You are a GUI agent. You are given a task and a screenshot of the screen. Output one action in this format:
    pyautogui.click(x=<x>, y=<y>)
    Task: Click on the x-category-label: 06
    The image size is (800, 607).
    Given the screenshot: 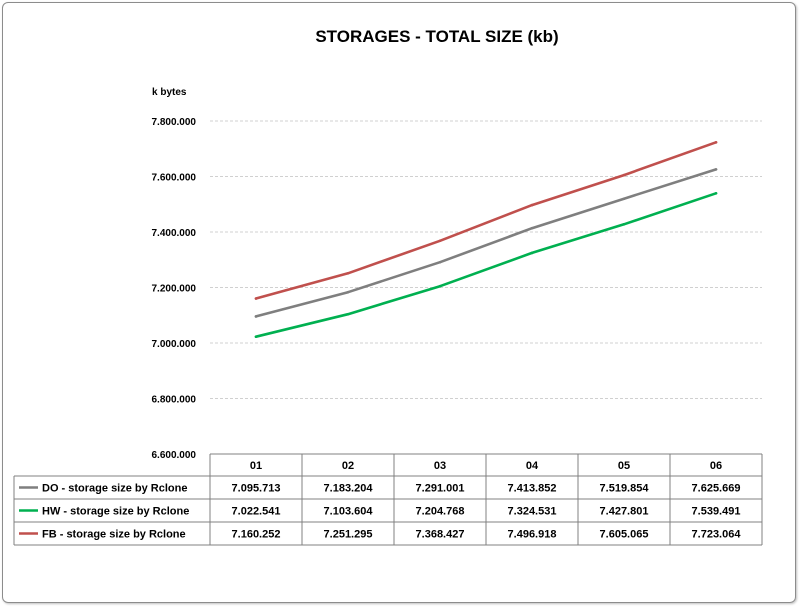 What is the action you would take?
    pyautogui.click(x=716, y=466)
    